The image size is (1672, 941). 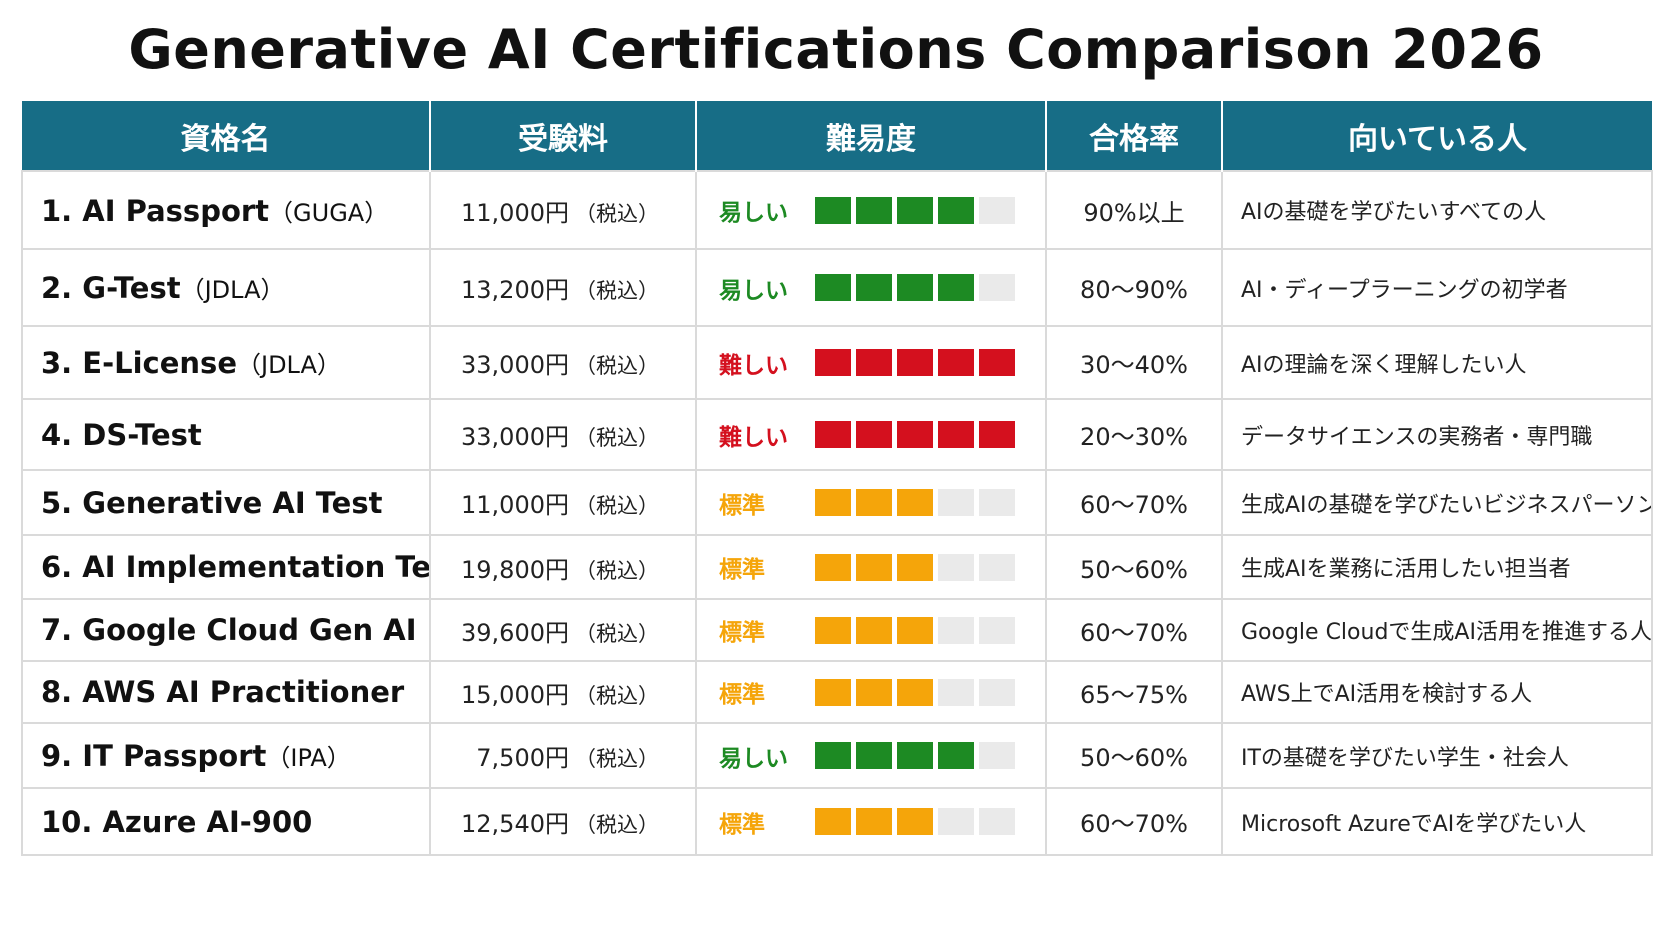 What do you see at coordinates (226, 630) in the screenshot?
I see `cert-name-cell: 7. Google Cloud Gen AI Leader` at bounding box center [226, 630].